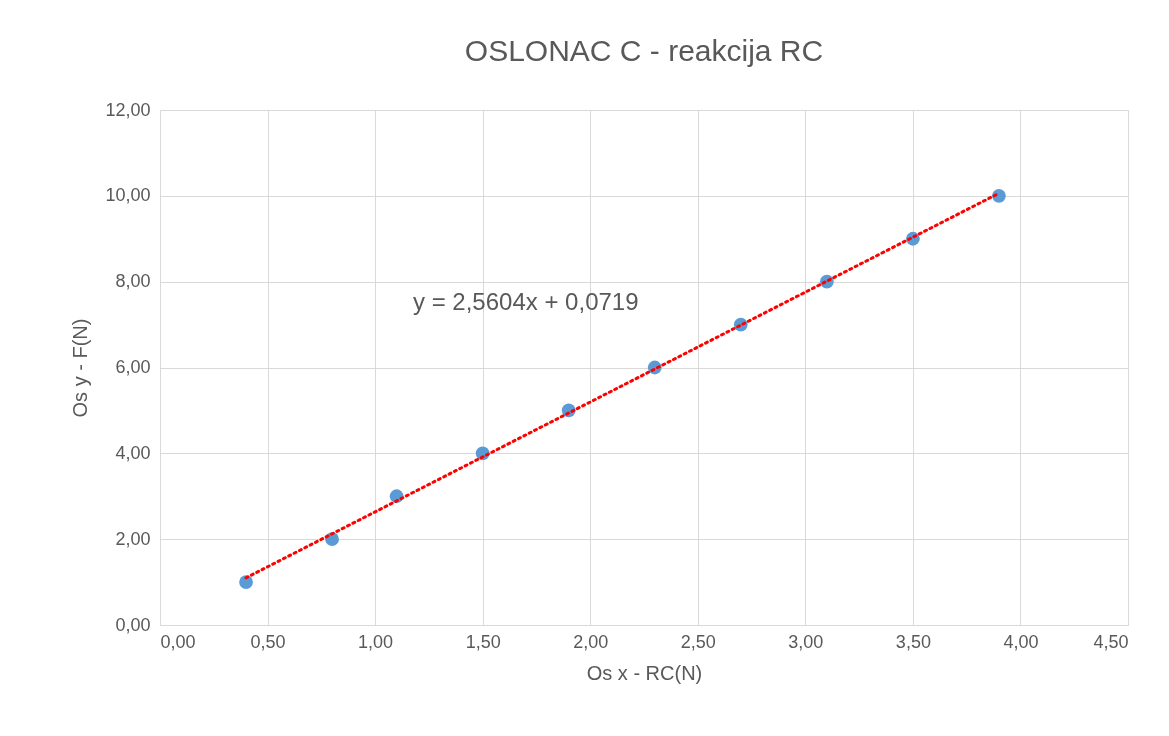  What do you see at coordinates (1111, 641) in the screenshot?
I see `x-tick-label: 4,50` at bounding box center [1111, 641].